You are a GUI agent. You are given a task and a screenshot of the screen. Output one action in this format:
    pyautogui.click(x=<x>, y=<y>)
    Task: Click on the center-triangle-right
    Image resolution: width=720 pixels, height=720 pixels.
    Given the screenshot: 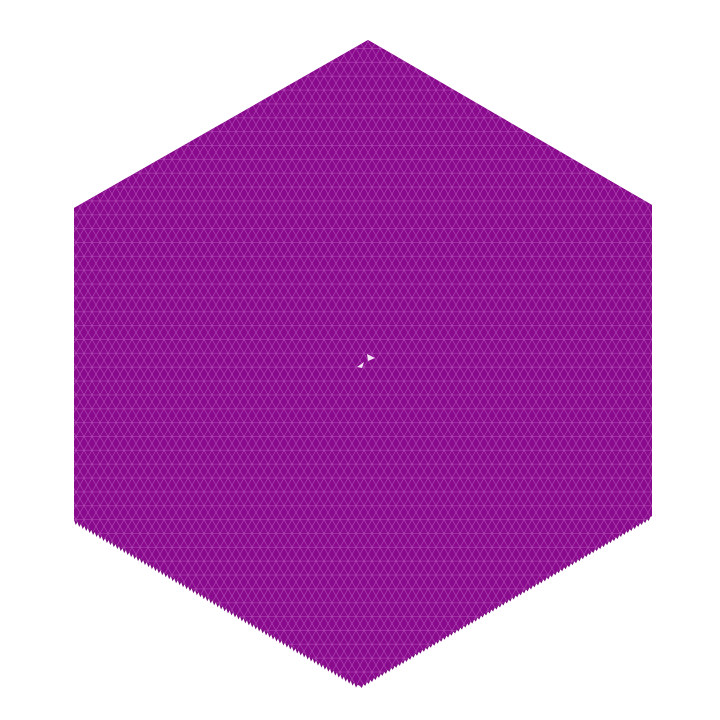 What is the action you would take?
    pyautogui.click(x=371, y=357)
    